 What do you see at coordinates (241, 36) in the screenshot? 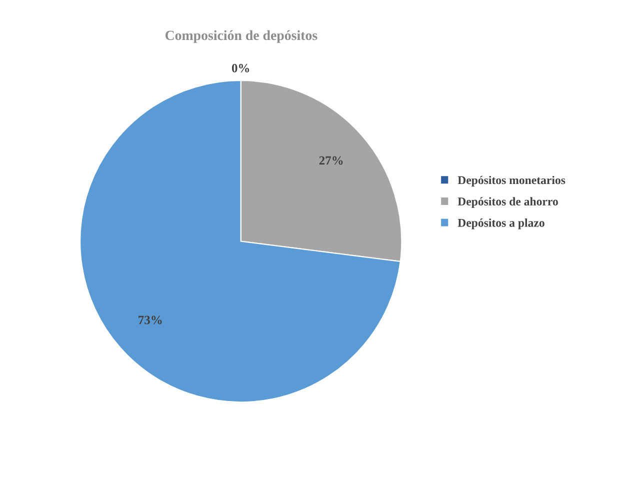
I see `chart-title: Composición de depósitos` at bounding box center [241, 36].